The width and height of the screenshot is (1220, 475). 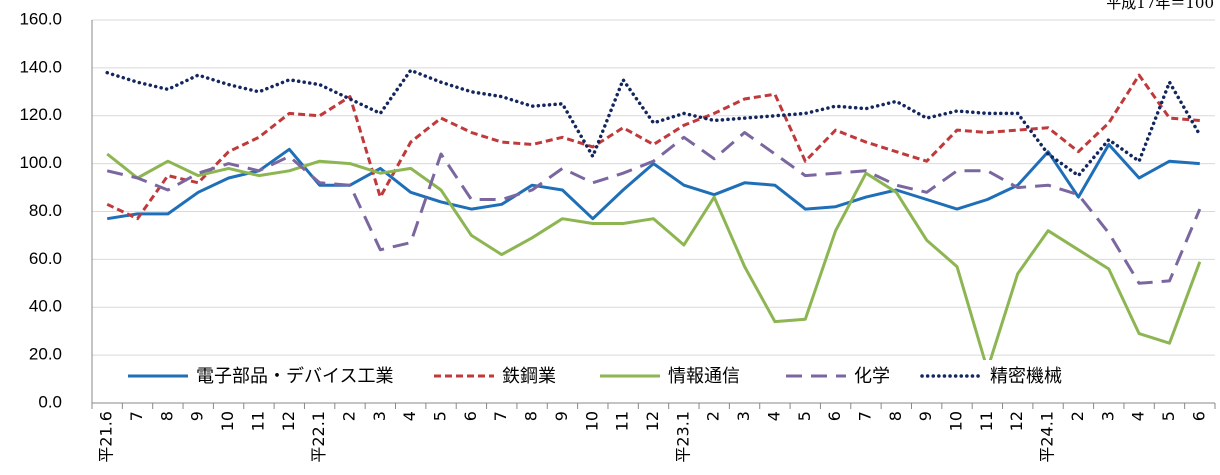 I want to click on x-tick-label: 平24.1, so click(x=1047, y=437).